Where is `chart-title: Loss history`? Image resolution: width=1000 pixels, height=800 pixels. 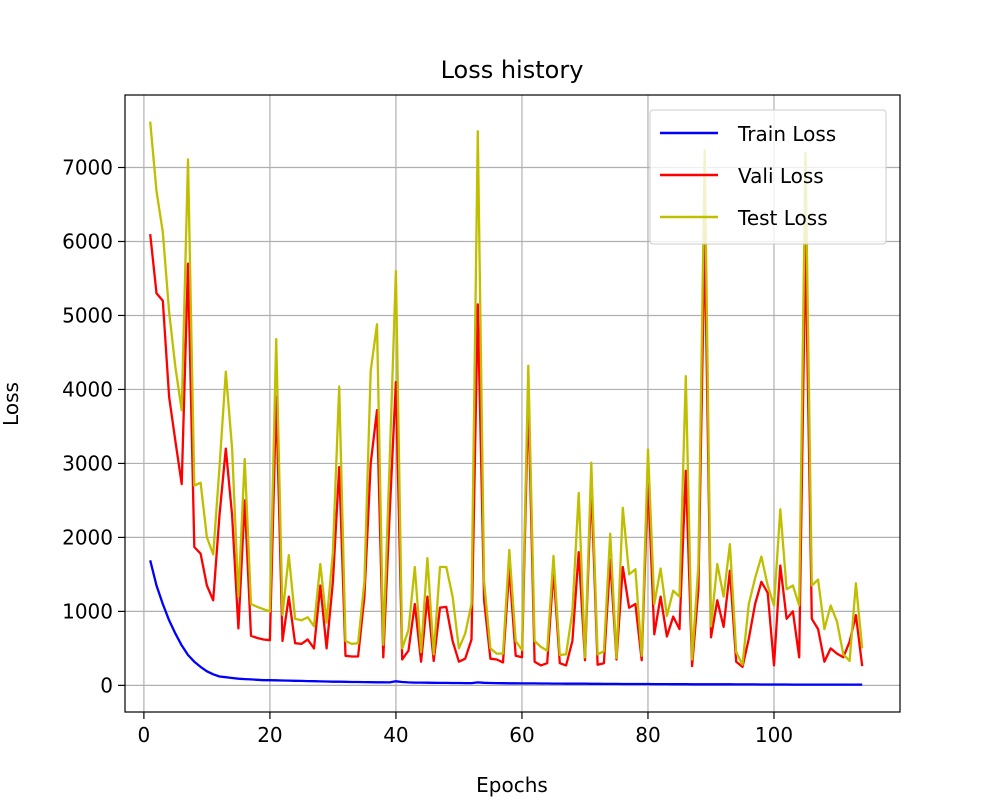
chart-title: Loss history is located at coordinates (512, 70).